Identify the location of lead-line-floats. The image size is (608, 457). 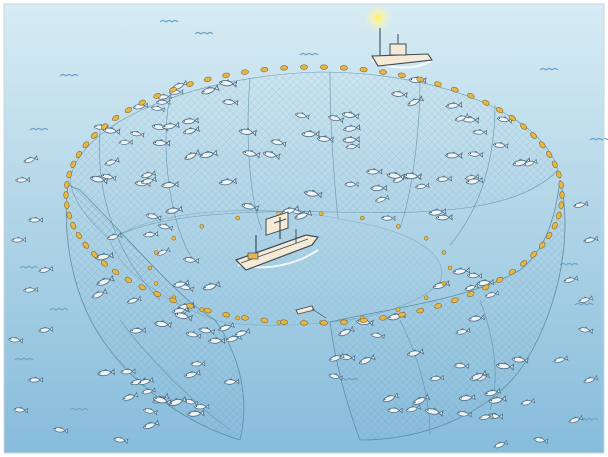
(300, 268).